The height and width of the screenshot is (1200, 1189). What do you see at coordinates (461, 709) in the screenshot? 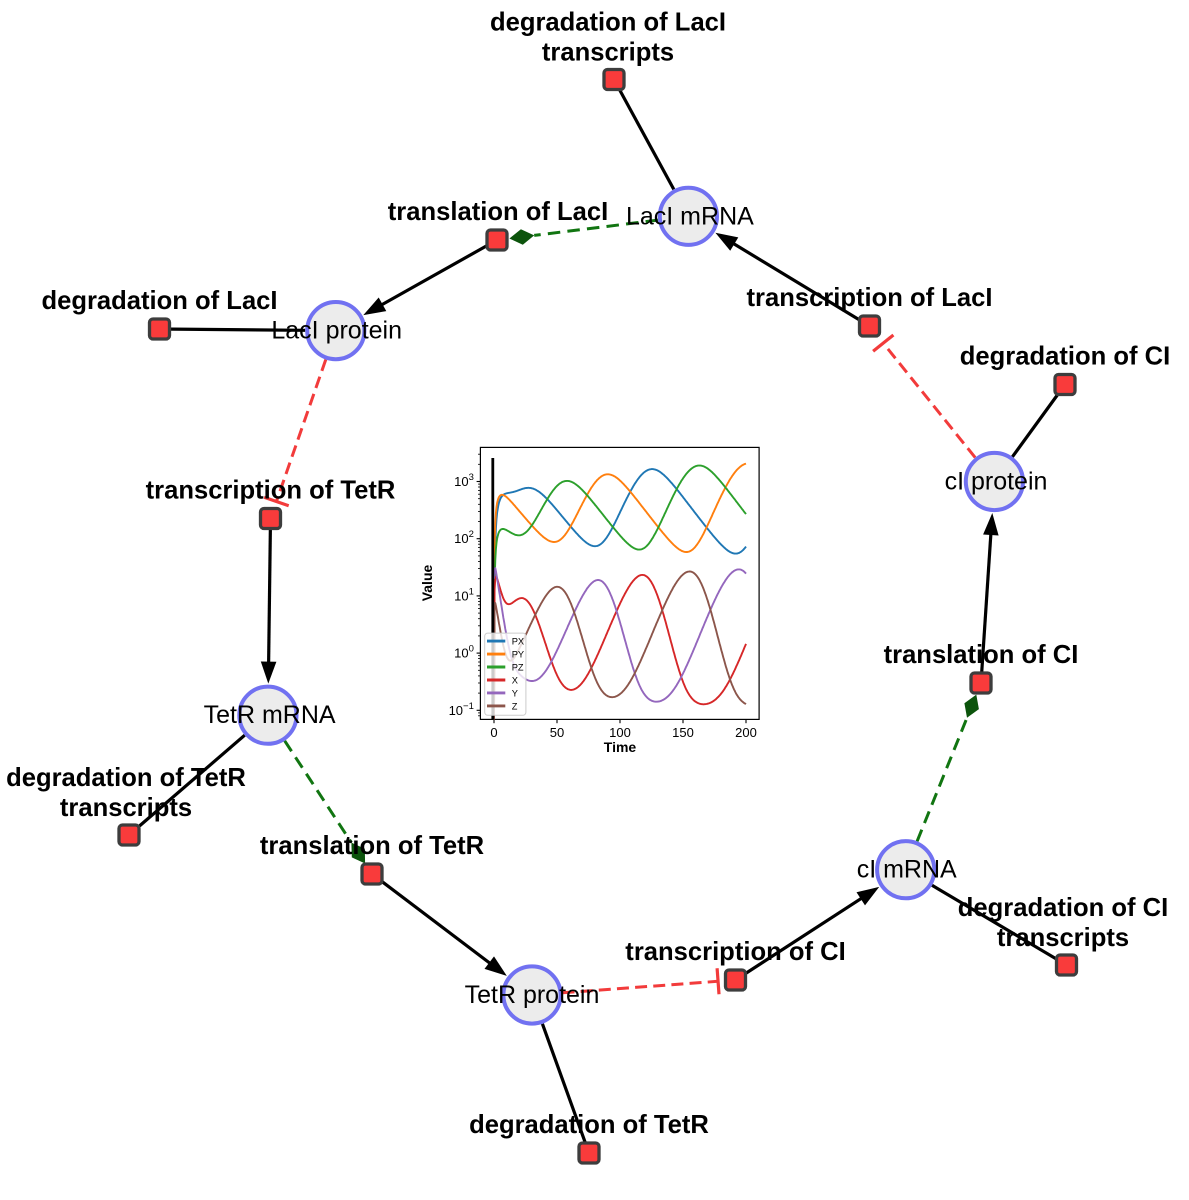
I see `svg-text: 10−1` at bounding box center [461, 709].